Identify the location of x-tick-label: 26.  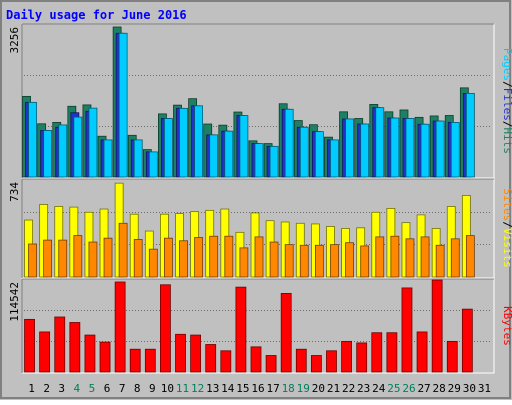
(408, 388).